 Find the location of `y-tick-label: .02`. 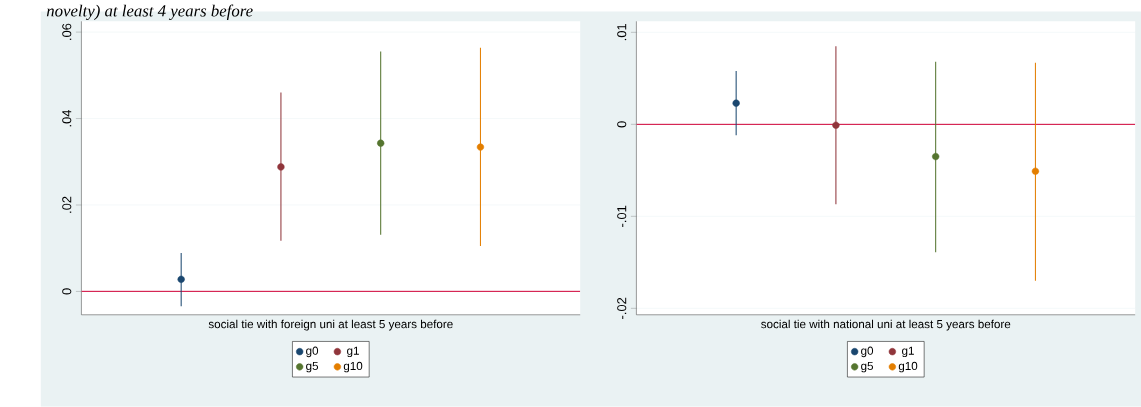

y-tick-label: .02 is located at coordinates (67, 204).